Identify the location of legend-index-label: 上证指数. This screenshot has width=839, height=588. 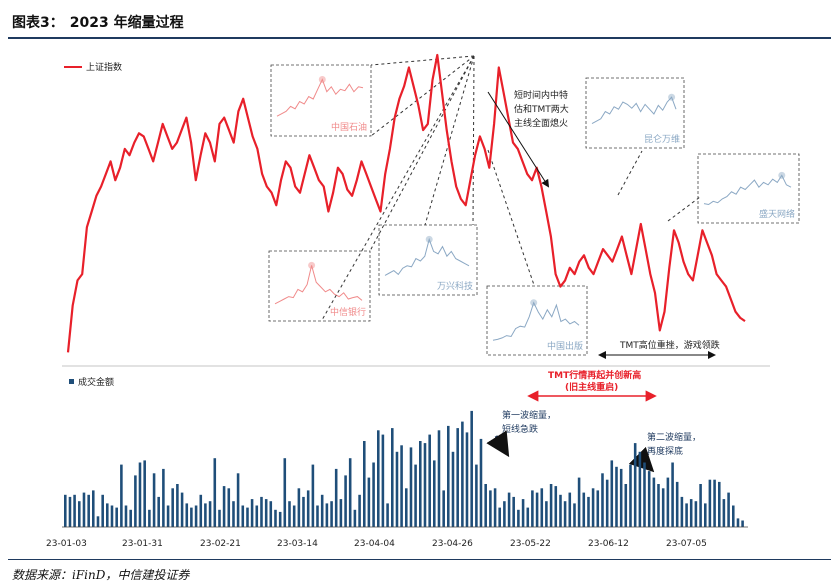
(104, 67).